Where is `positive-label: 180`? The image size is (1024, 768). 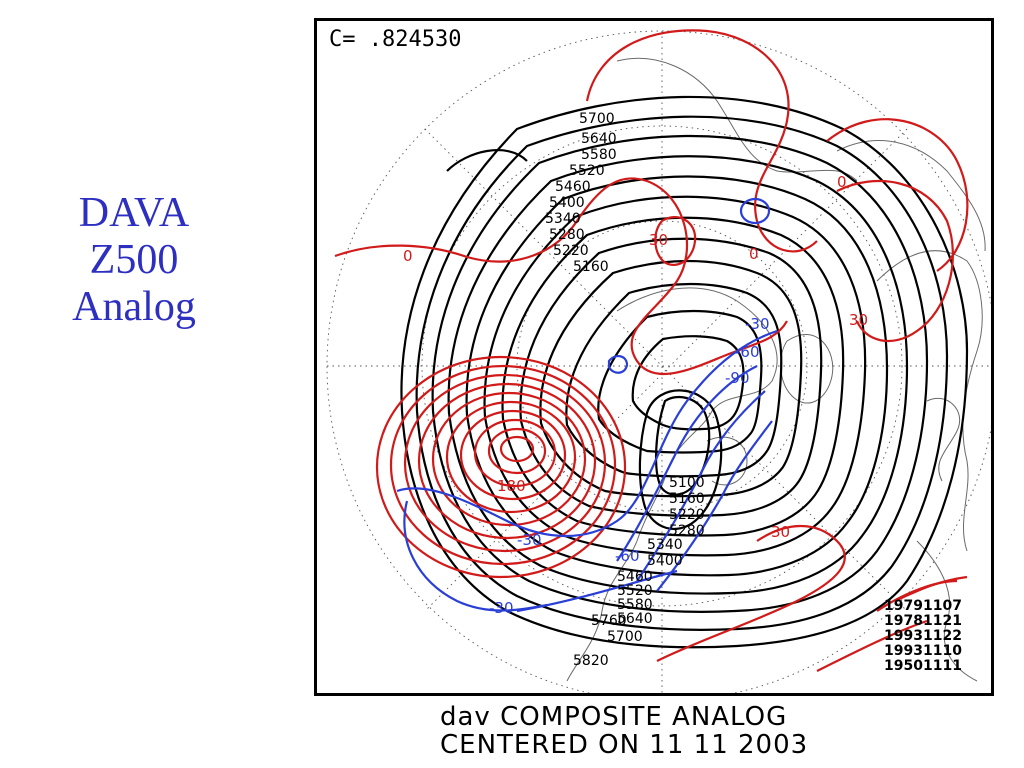 positive-label: 180 is located at coordinates (511, 486).